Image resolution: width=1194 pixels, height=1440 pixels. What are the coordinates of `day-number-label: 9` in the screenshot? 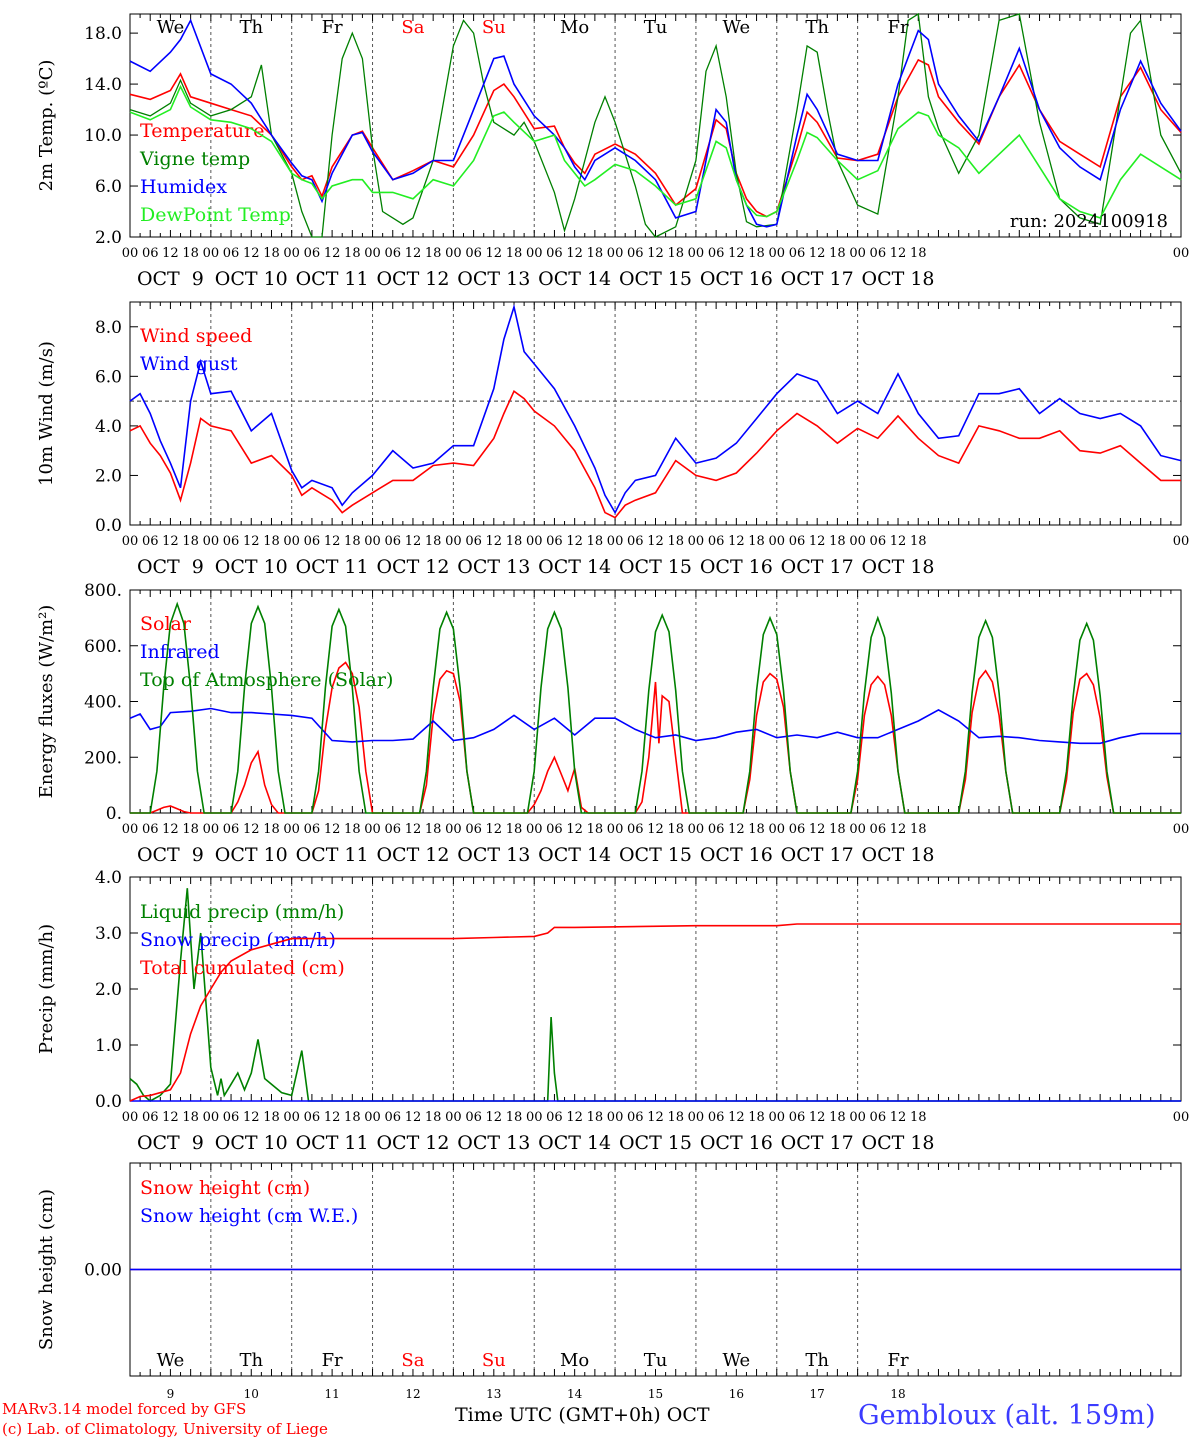 It's located at (171, 1394).